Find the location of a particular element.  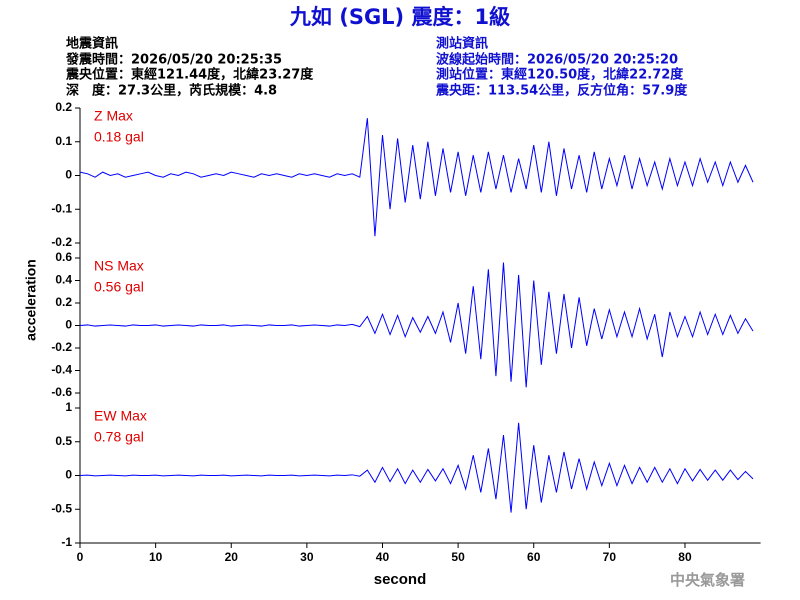

info-right: 測站資訊 is located at coordinates (462, 44).